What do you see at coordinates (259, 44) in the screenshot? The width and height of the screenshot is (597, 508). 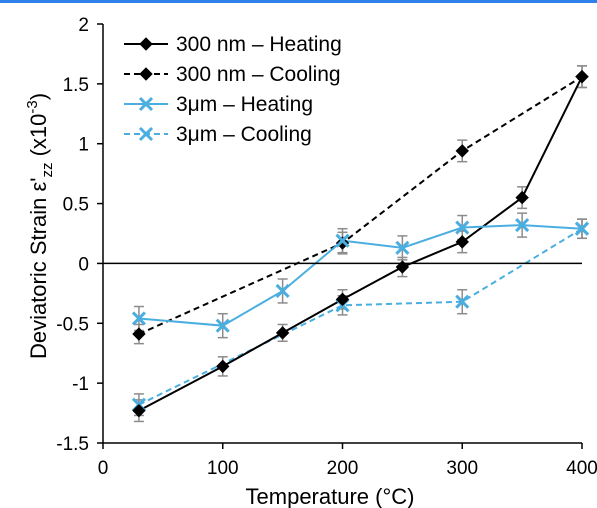 I see `legend-label: 300 nm – Heating` at bounding box center [259, 44].